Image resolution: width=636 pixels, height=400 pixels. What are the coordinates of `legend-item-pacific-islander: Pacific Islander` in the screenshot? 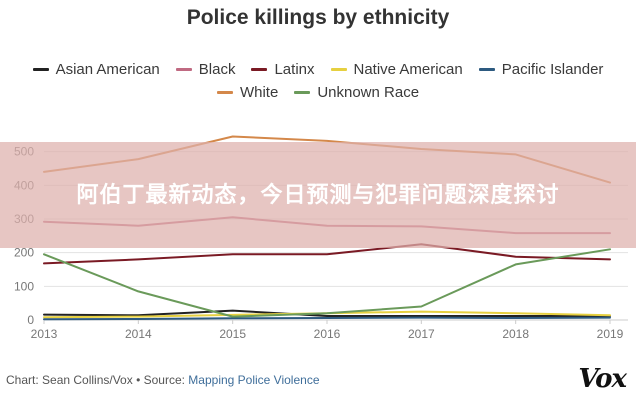 It's located at (541, 69).